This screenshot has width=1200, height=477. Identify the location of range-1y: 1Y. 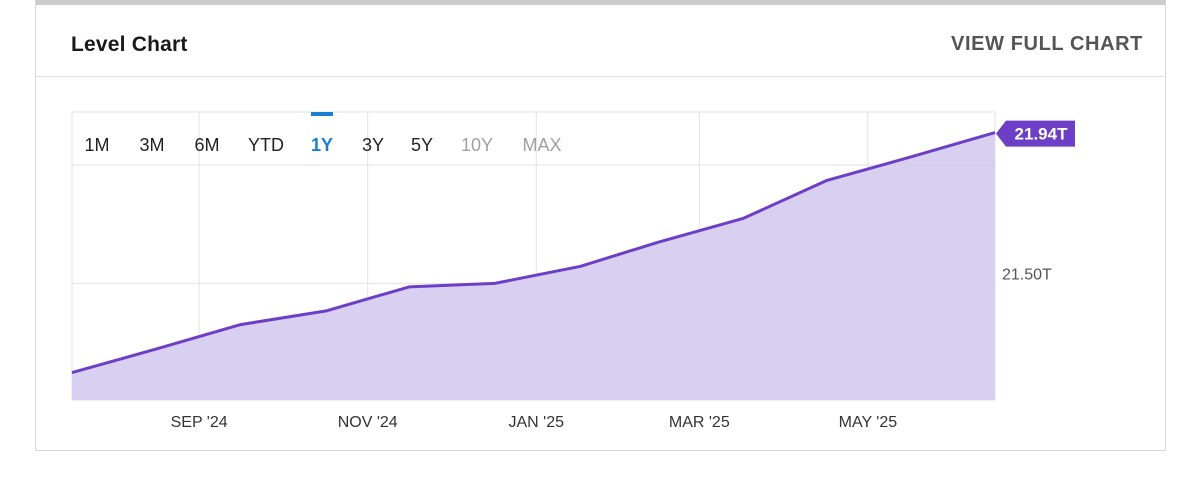
(322, 145).